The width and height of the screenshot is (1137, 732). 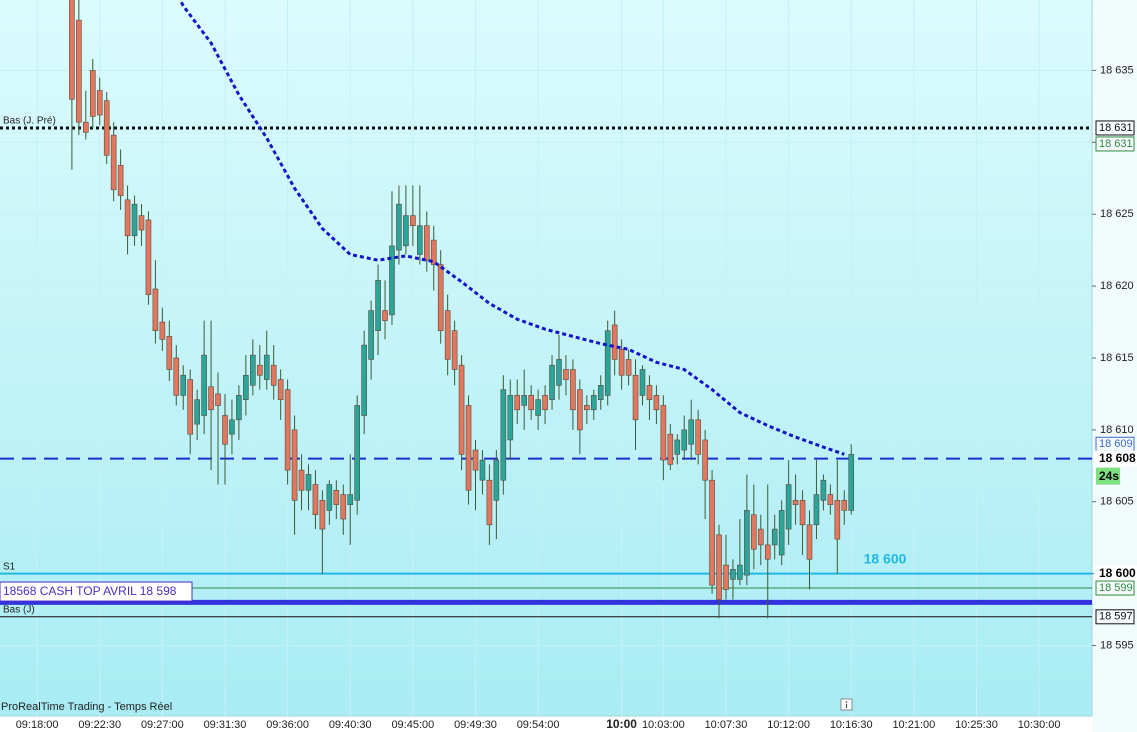 I want to click on time-axis-background, so click(x=546, y=724).